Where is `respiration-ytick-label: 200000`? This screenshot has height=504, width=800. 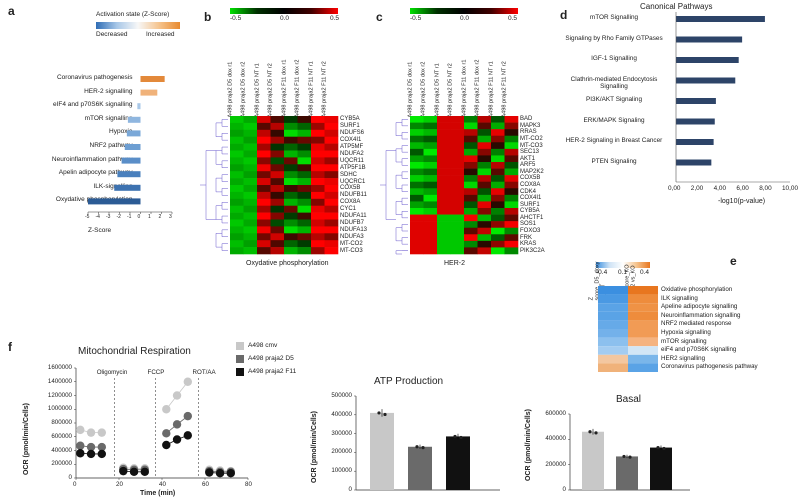
respiration-ytick-label: 200000 is located at coordinates (61, 464).